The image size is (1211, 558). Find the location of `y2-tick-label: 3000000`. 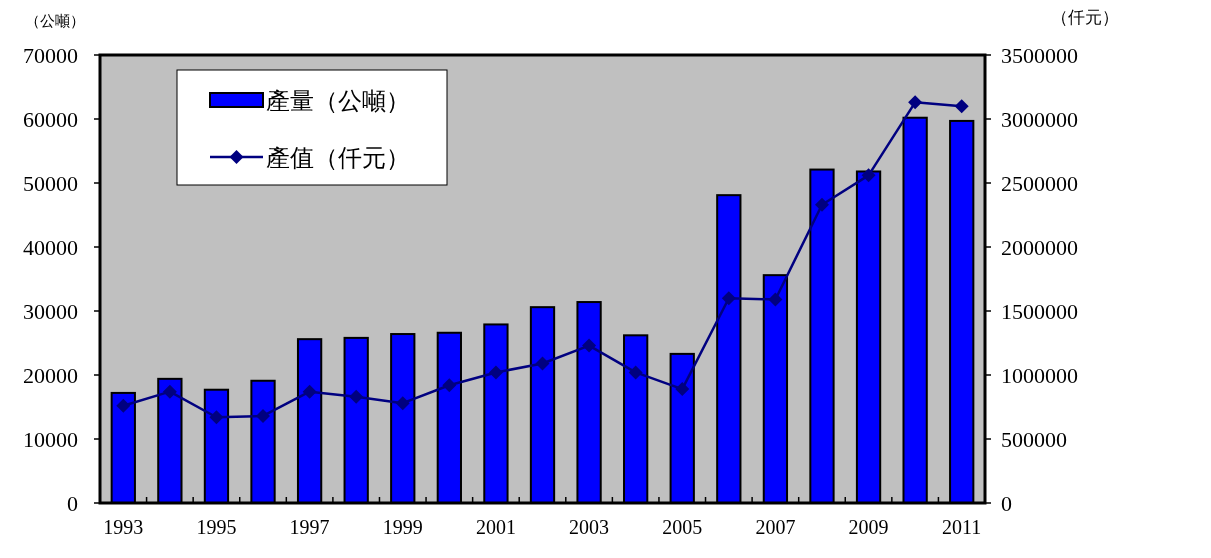

y2-tick-label: 3000000 is located at coordinates (1039, 119).